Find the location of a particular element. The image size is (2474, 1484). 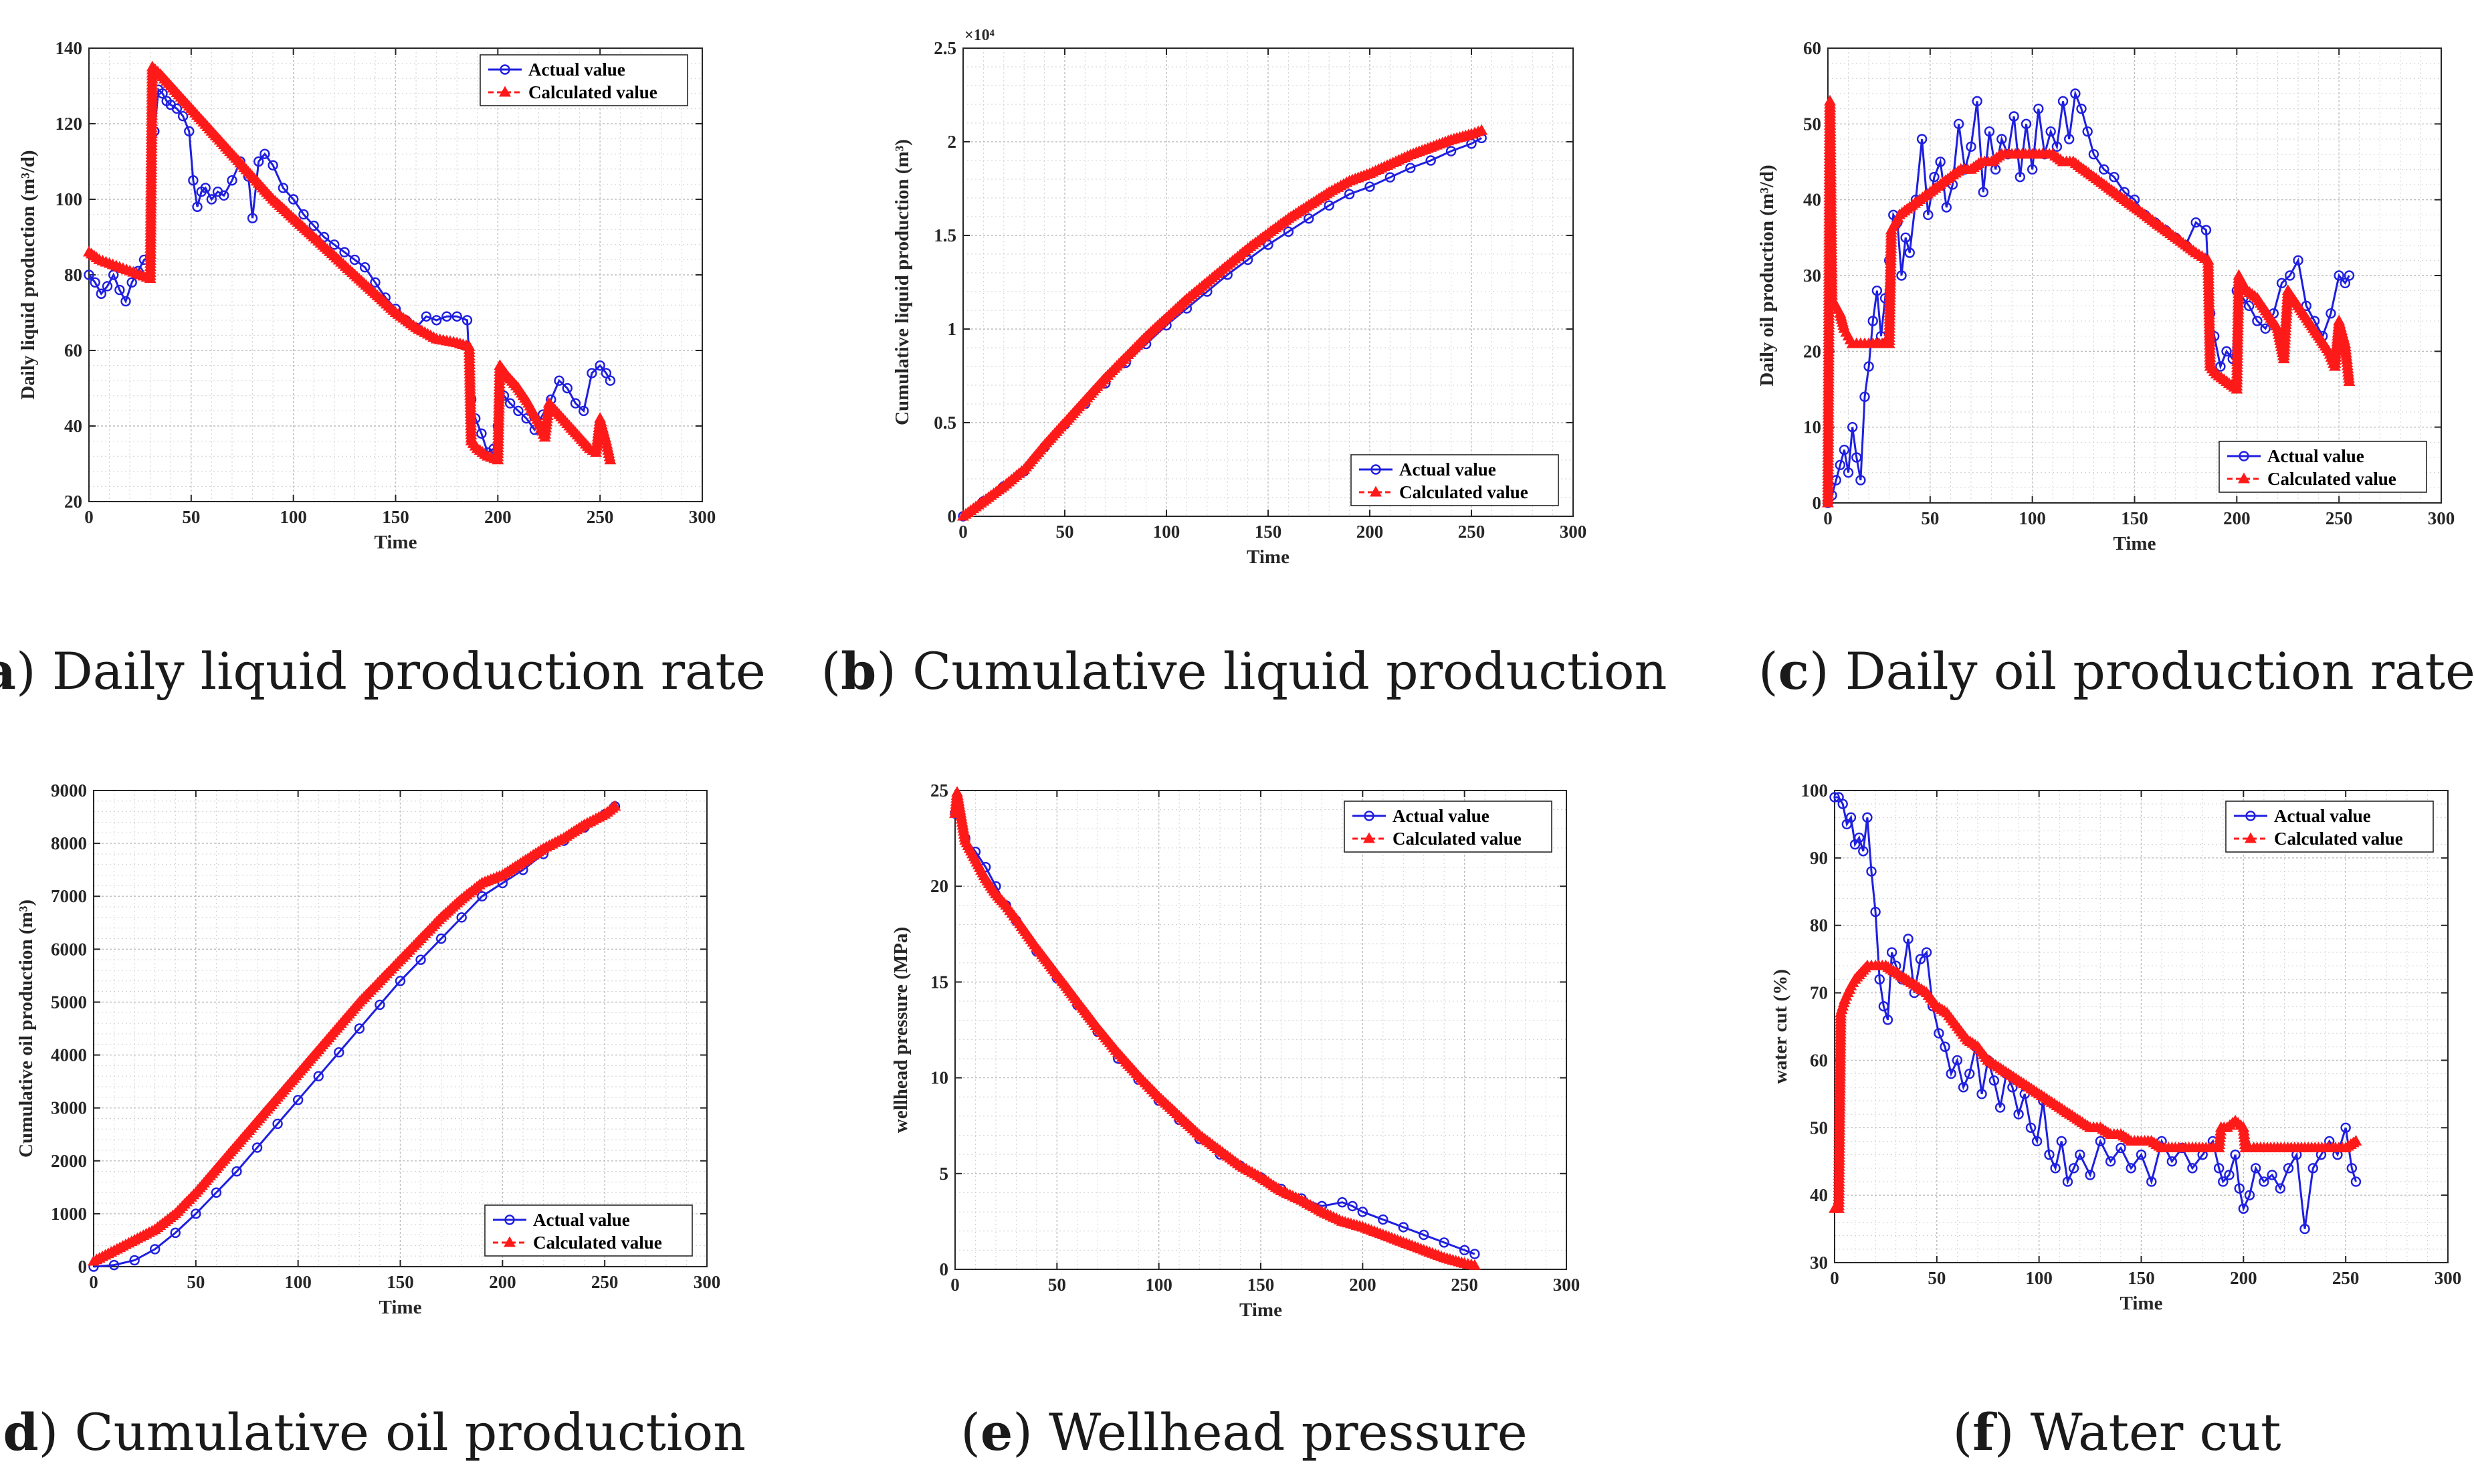

chart-a-ytick-label: 40 is located at coordinates (73, 426).